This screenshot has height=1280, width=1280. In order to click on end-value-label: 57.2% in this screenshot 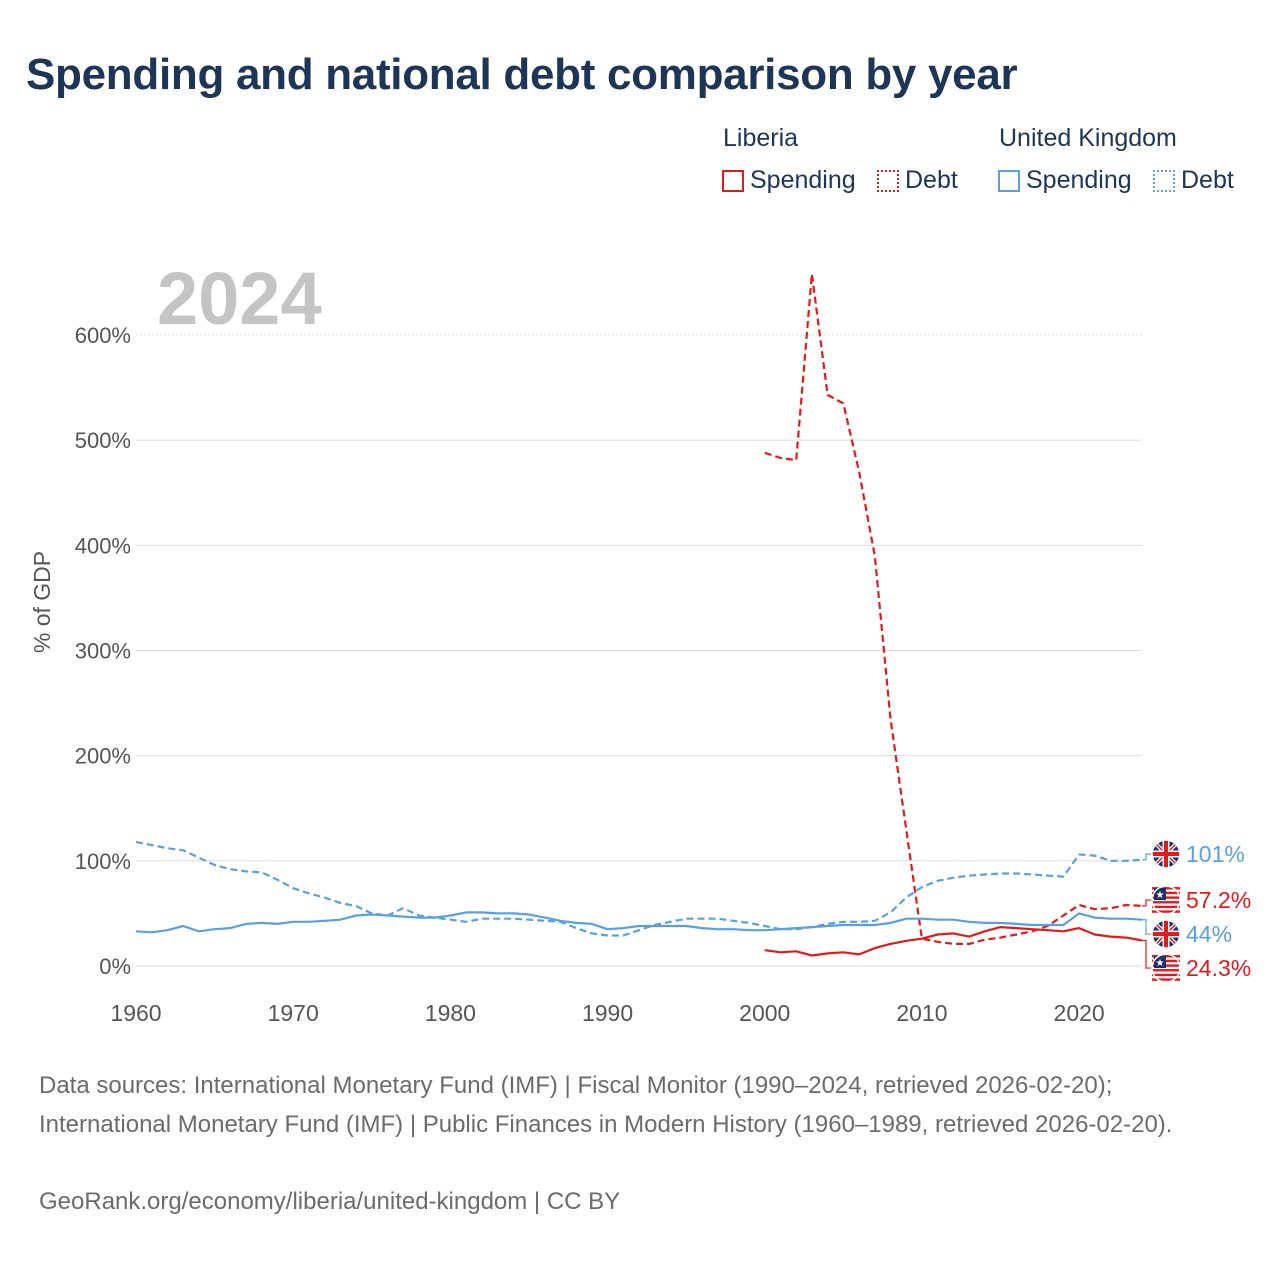, I will do `click(1218, 900)`.